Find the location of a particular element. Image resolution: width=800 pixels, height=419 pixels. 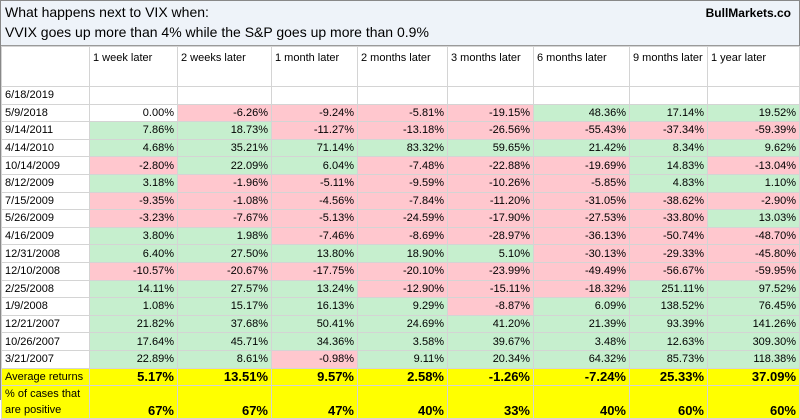

return-cell: 21.39% is located at coordinates (581, 324).